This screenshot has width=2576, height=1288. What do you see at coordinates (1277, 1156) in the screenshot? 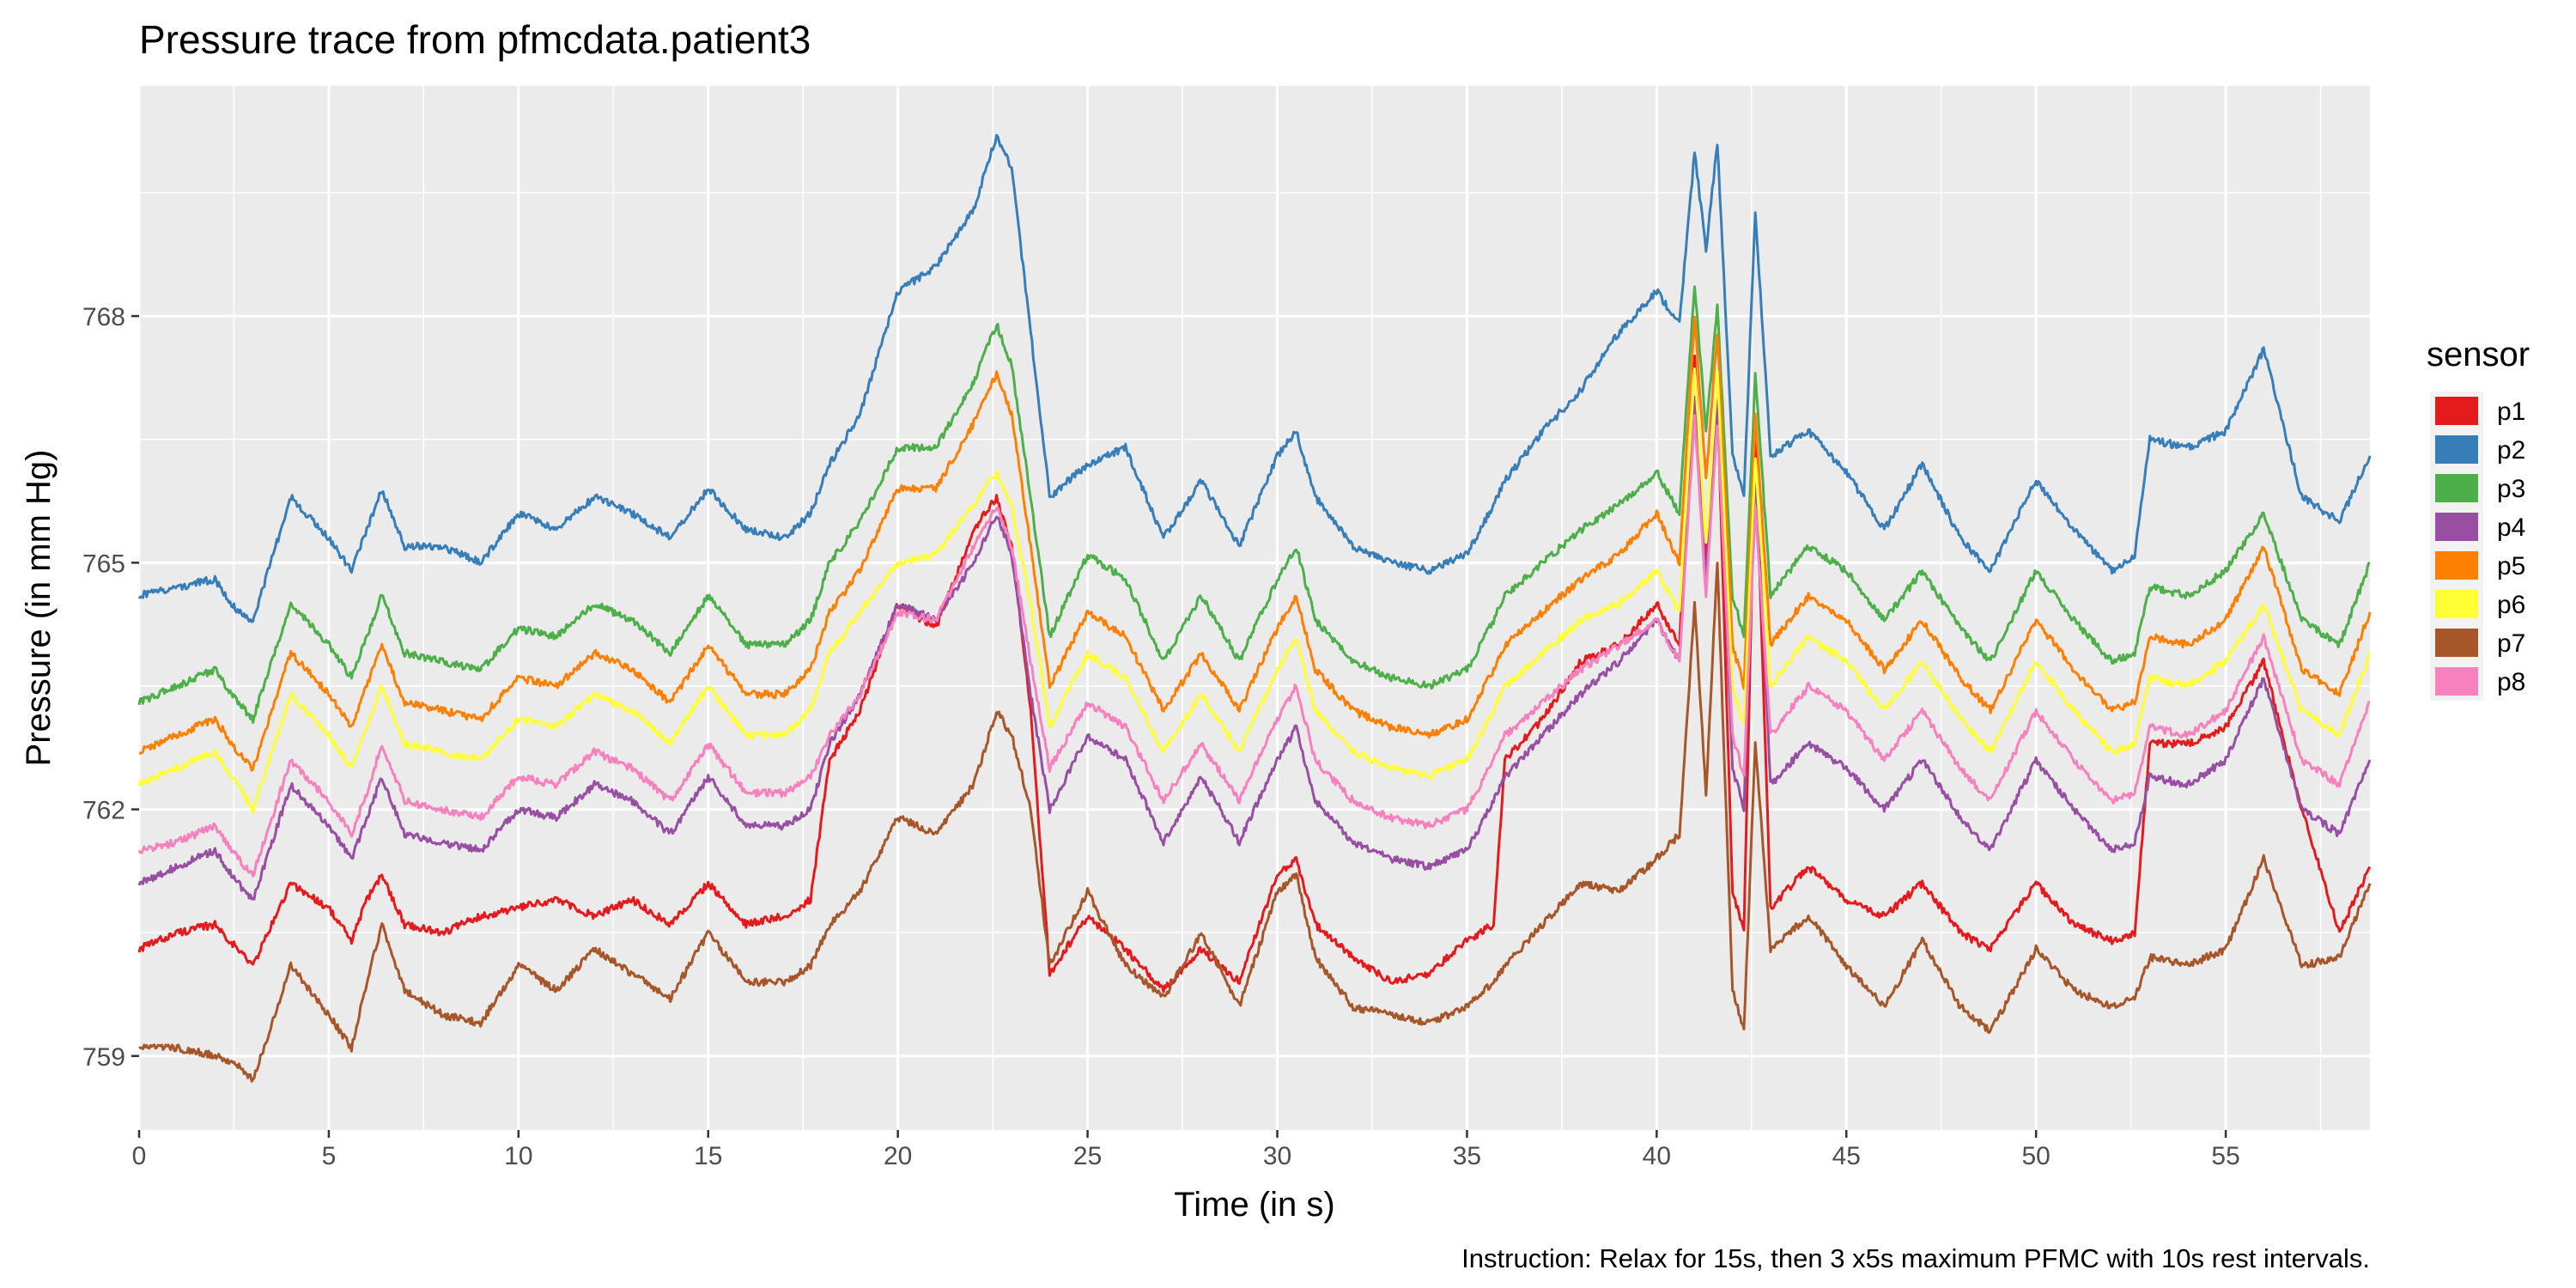
I see `x-tick-label: 30` at bounding box center [1277, 1156].